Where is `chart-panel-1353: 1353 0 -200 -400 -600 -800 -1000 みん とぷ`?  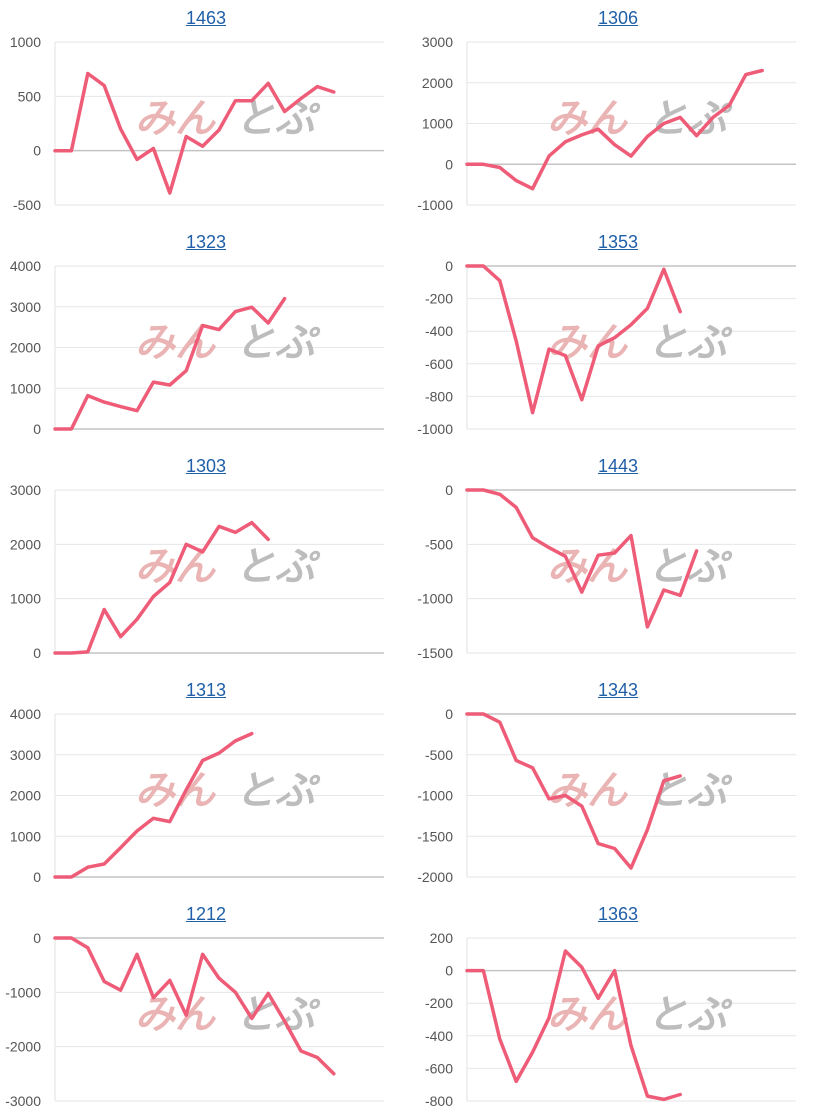 chart-panel-1353: 1353 0 -200 -400 -600 -800 -1000 みん とぷ is located at coordinates (618, 336).